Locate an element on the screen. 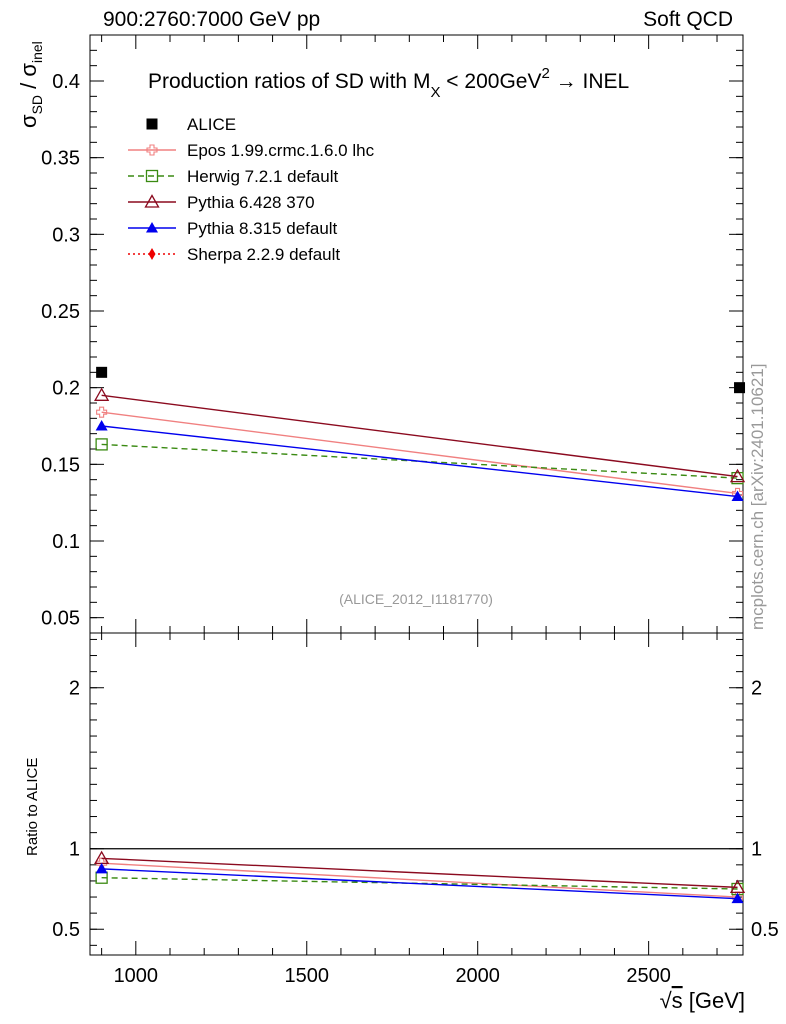 This screenshot has width=786, height=1024. legend-marker-alice is located at coordinates (152, 124).